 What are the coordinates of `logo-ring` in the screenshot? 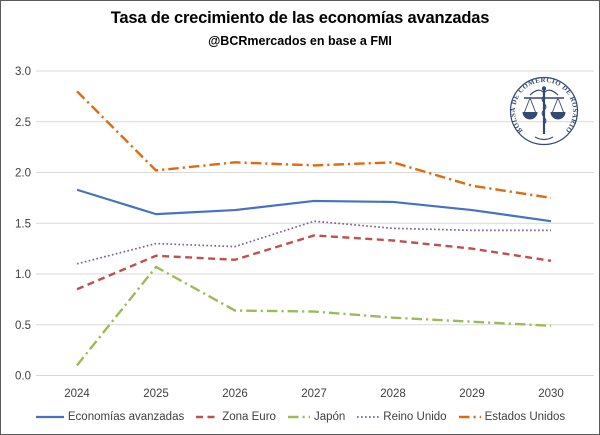 It's located at (544, 111).